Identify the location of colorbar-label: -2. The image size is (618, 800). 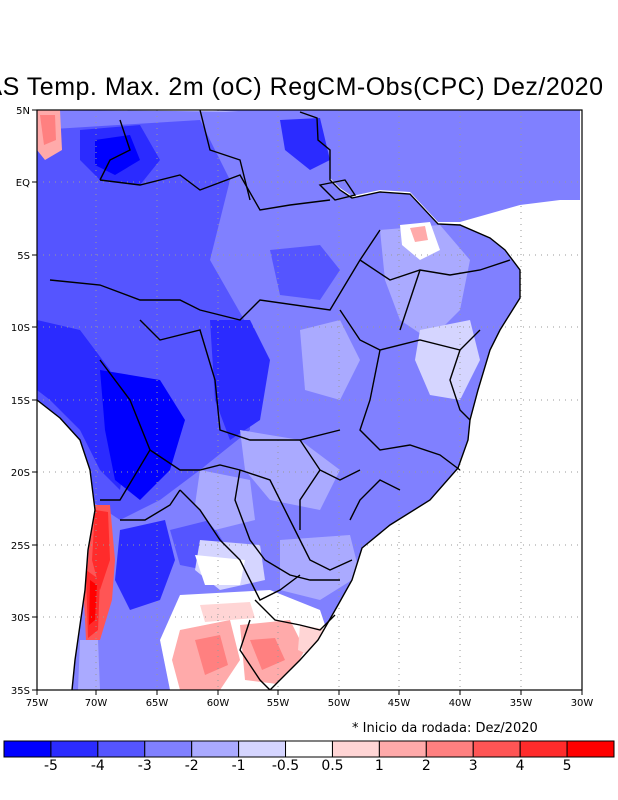
(191, 766).